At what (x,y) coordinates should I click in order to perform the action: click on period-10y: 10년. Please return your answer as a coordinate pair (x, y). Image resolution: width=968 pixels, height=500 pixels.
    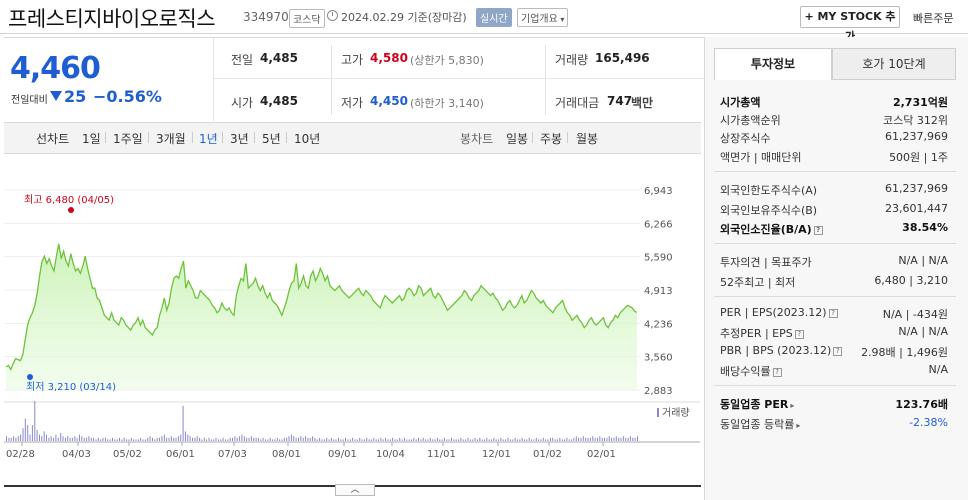
    Looking at the image, I should click on (307, 139).